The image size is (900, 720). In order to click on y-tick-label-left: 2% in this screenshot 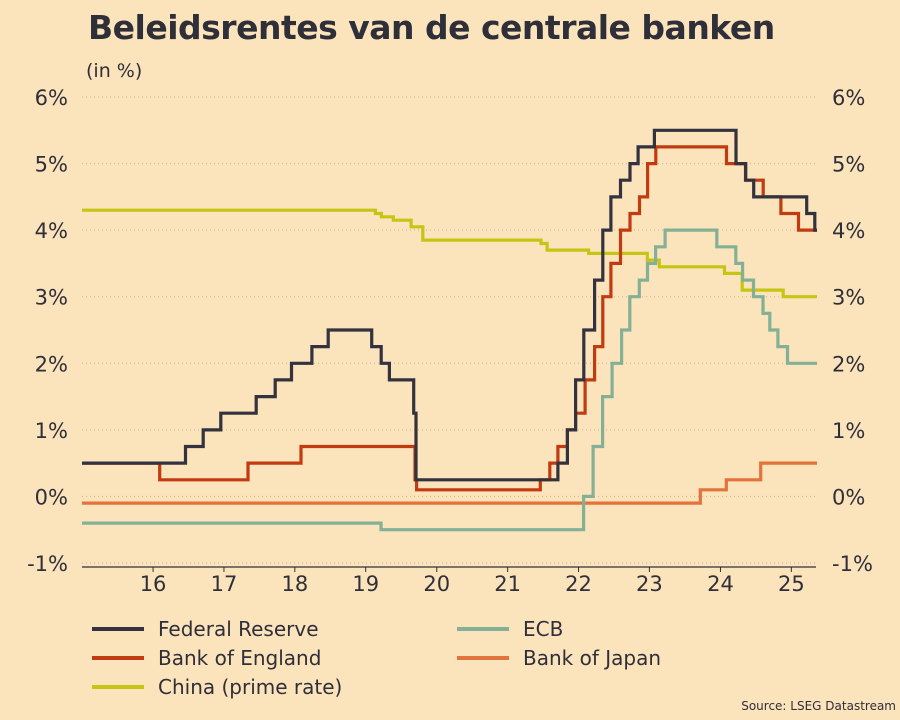, I will do `click(51, 364)`.